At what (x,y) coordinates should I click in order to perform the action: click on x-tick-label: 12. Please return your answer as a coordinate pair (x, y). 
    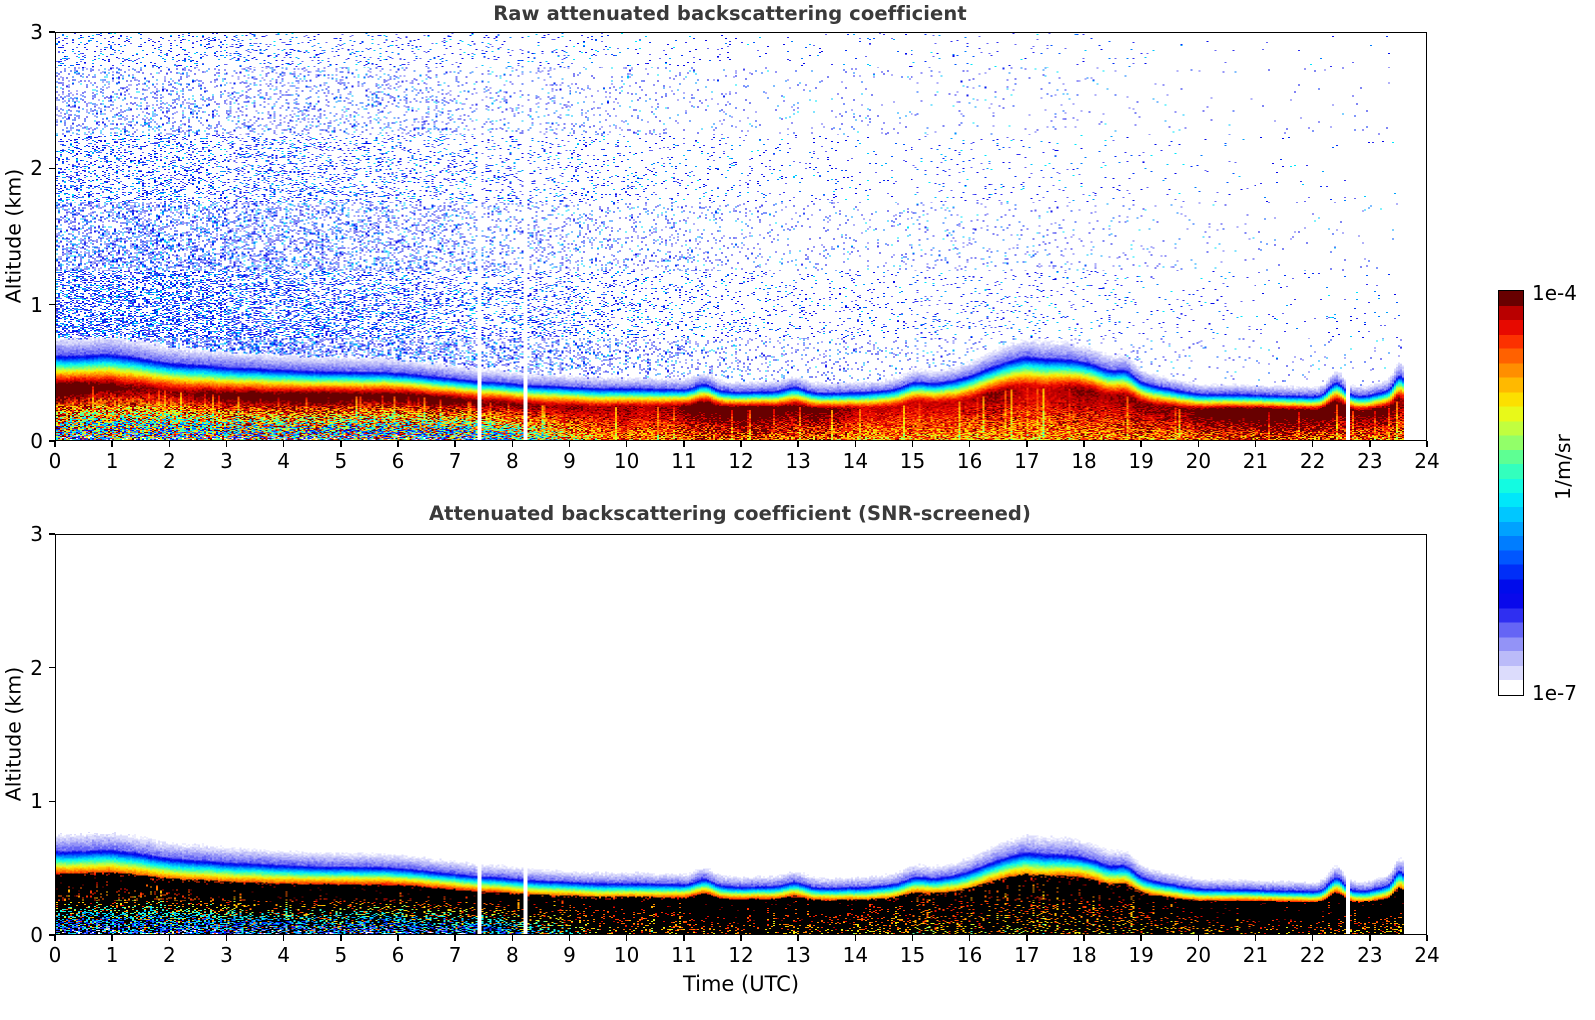
    Looking at the image, I should click on (741, 461).